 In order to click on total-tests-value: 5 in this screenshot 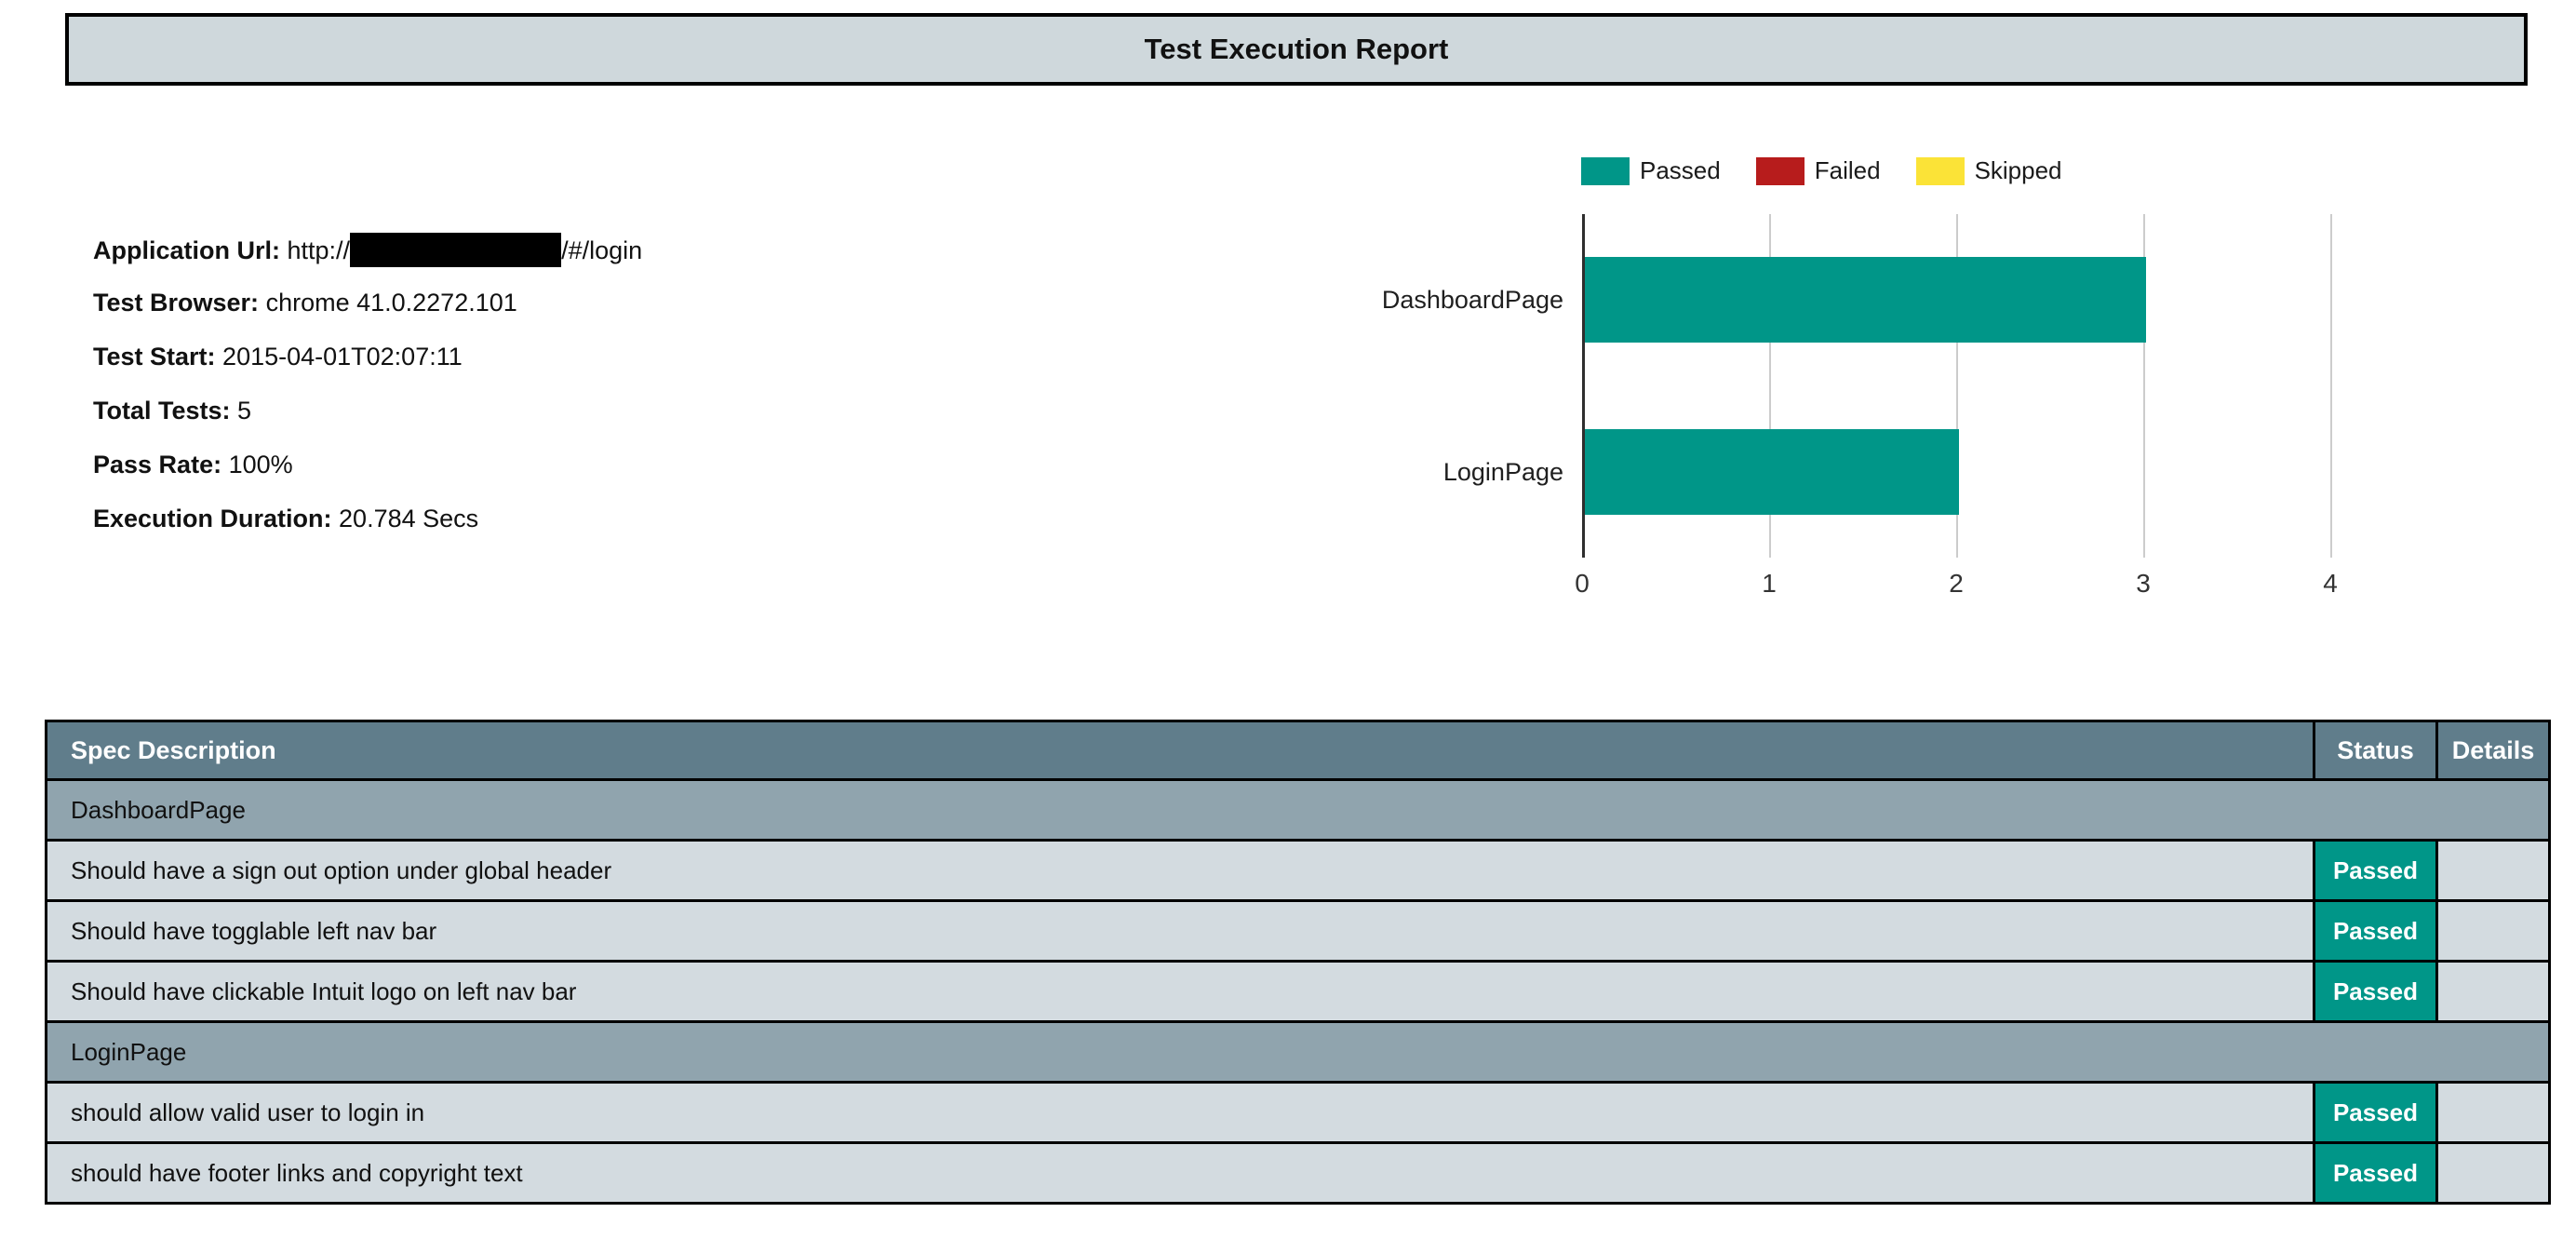, I will do `click(244, 410)`.